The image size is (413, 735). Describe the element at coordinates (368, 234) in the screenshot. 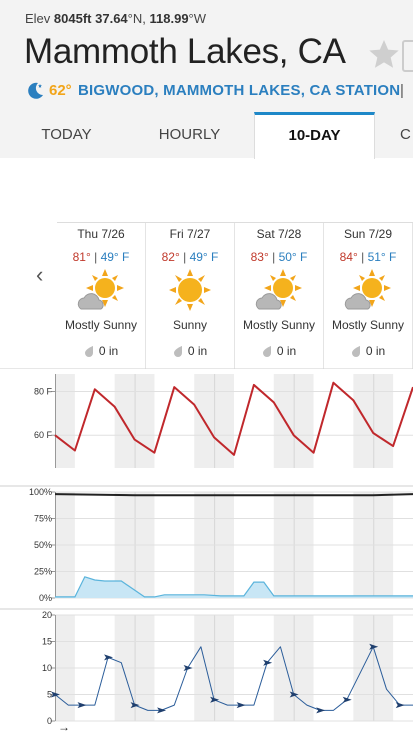

I see `day-label: Sun 7/29` at that location.